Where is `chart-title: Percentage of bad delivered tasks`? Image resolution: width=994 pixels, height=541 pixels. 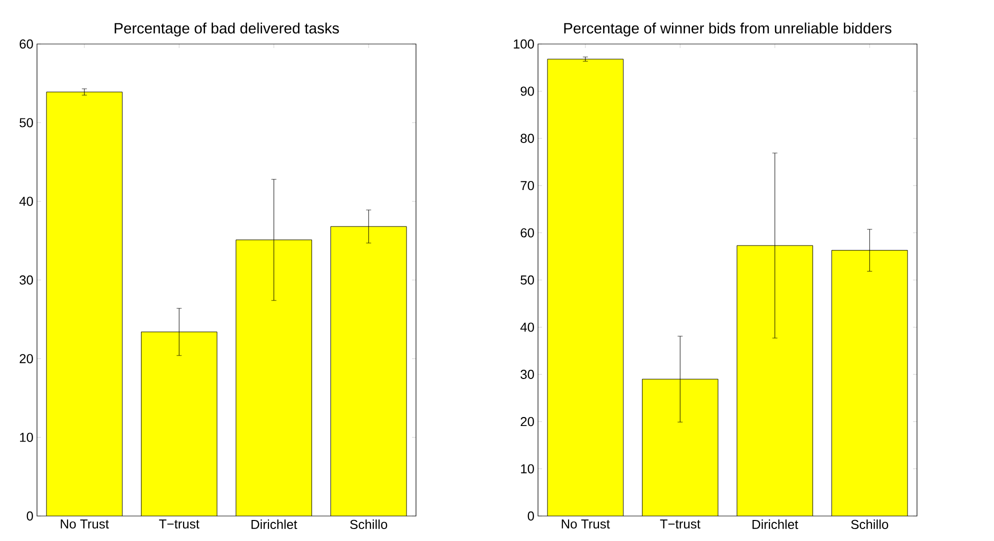 chart-title: Percentage of bad delivered tasks is located at coordinates (226, 29).